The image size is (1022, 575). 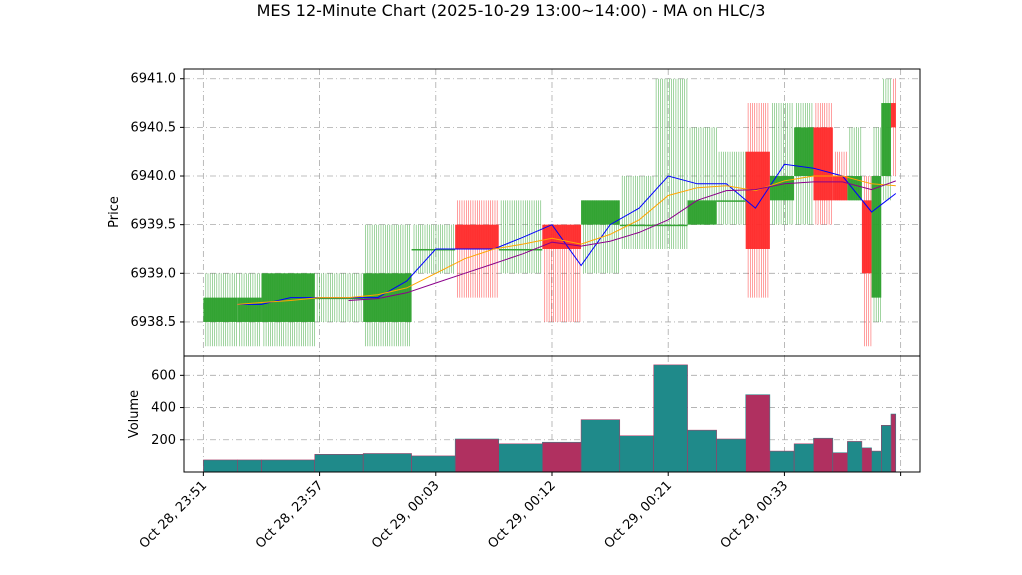 I want to click on volume-y-axis: 200 400 600, so click(x=167, y=408).